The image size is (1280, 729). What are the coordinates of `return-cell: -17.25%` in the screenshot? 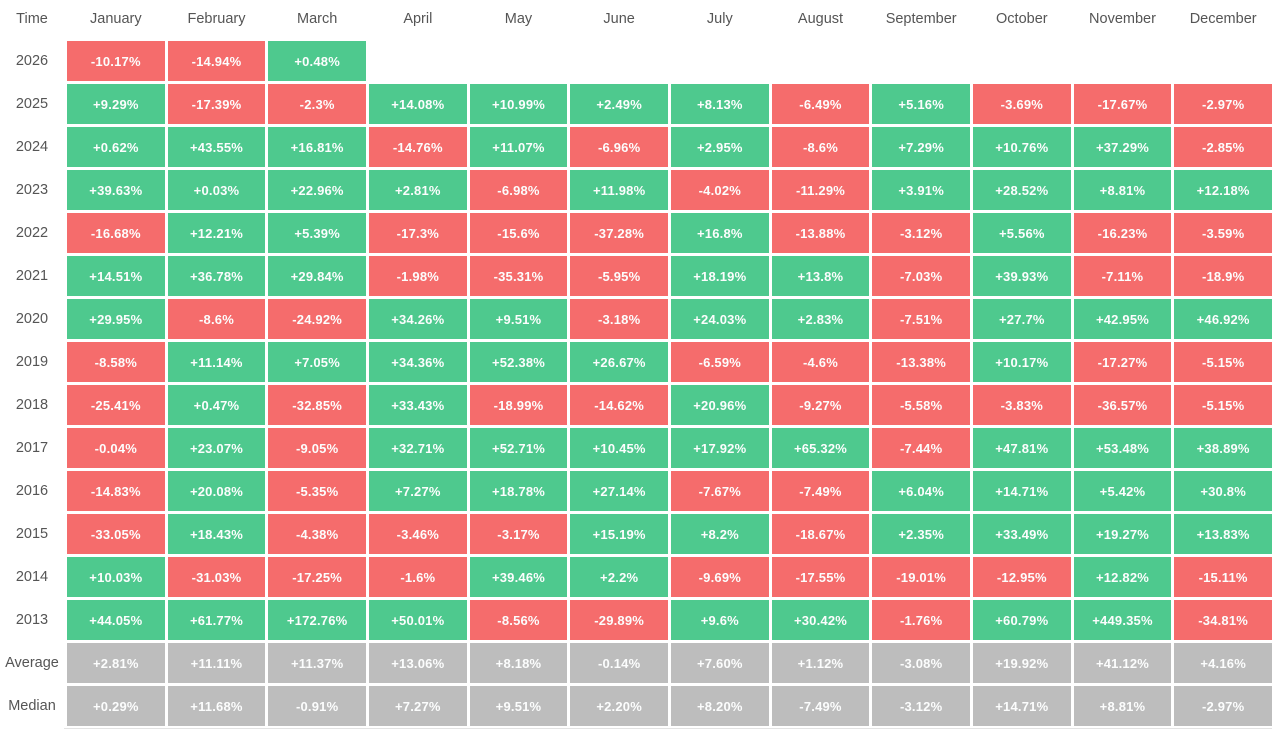 It's located at (317, 577).